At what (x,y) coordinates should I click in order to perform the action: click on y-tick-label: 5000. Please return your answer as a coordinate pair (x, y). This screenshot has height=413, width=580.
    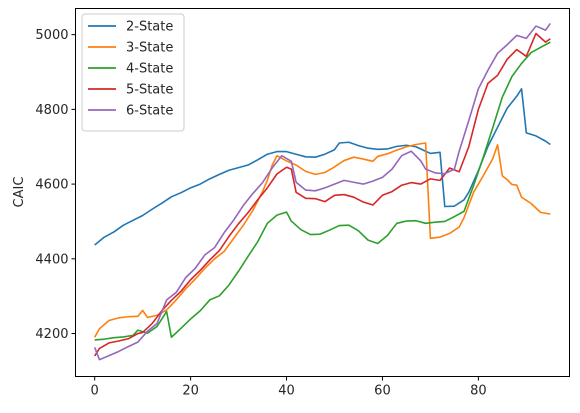
    Looking at the image, I should click on (51, 35).